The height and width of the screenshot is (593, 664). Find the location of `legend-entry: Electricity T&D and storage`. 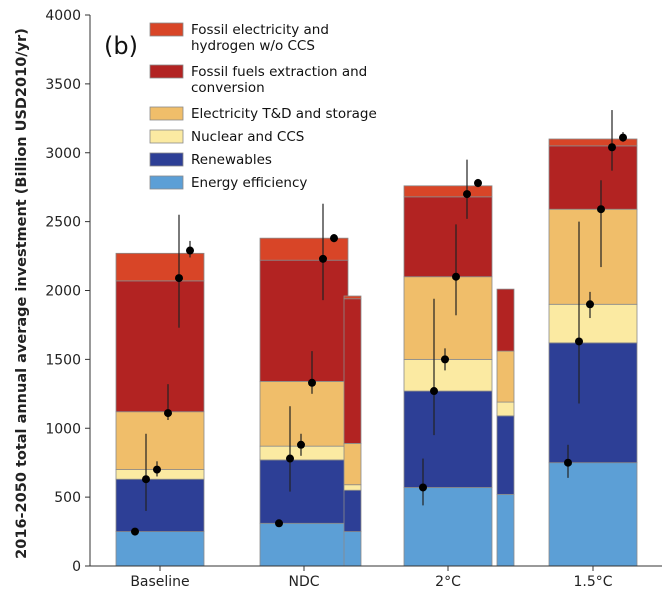

legend-entry: Electricity T&D and storage is located at coordinates (284, 114).